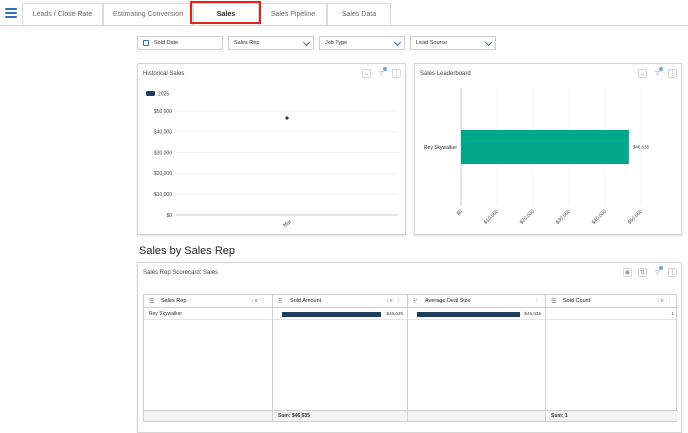  What do you see at coordinates (599, 216) in the screenshot?
I see `x-tick-label: $40,000` at bounding box center [599, 216].